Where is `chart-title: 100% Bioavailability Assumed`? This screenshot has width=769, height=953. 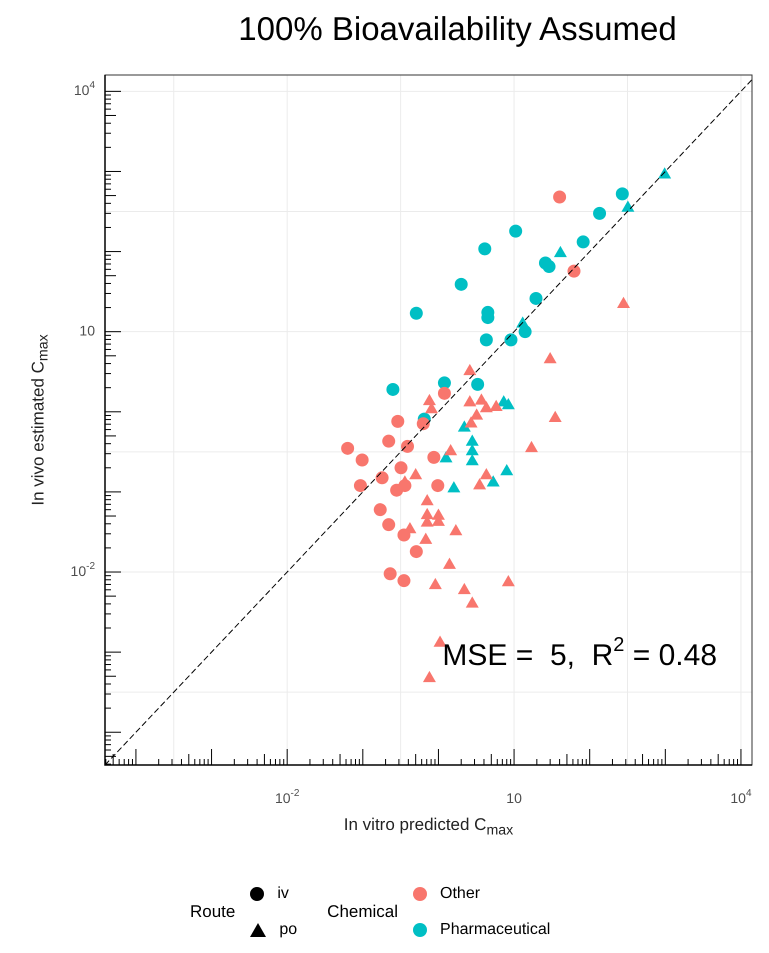 chart-title: 100% Bioavailability Assumed is located at coordinates (457, 29).